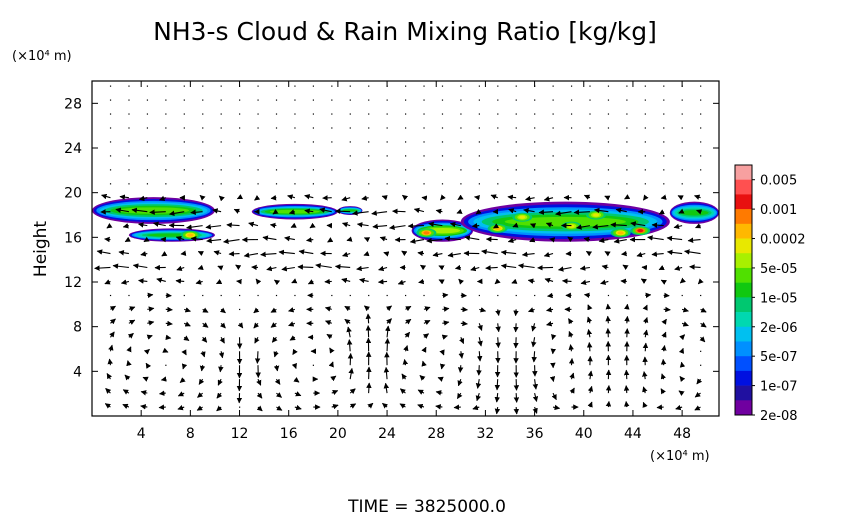 The width and height of the screenshot is (854, 519). What do you see at coordinates (77, 328) in the screenshot?
I see `y-tick-label: 8` at bounding box center [77, 328].